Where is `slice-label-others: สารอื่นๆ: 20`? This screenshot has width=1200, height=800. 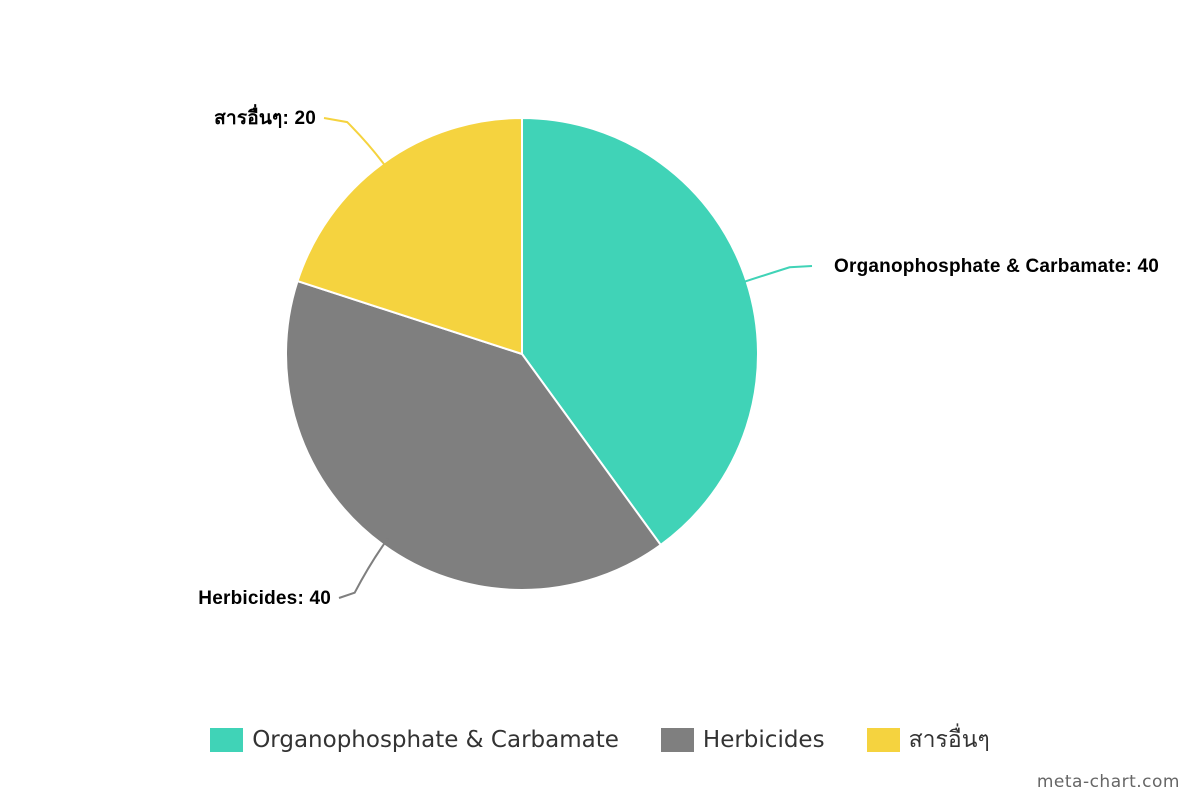 slice-label-others: สารอื่นๆ: 20 is located at coordinates (265, 116).